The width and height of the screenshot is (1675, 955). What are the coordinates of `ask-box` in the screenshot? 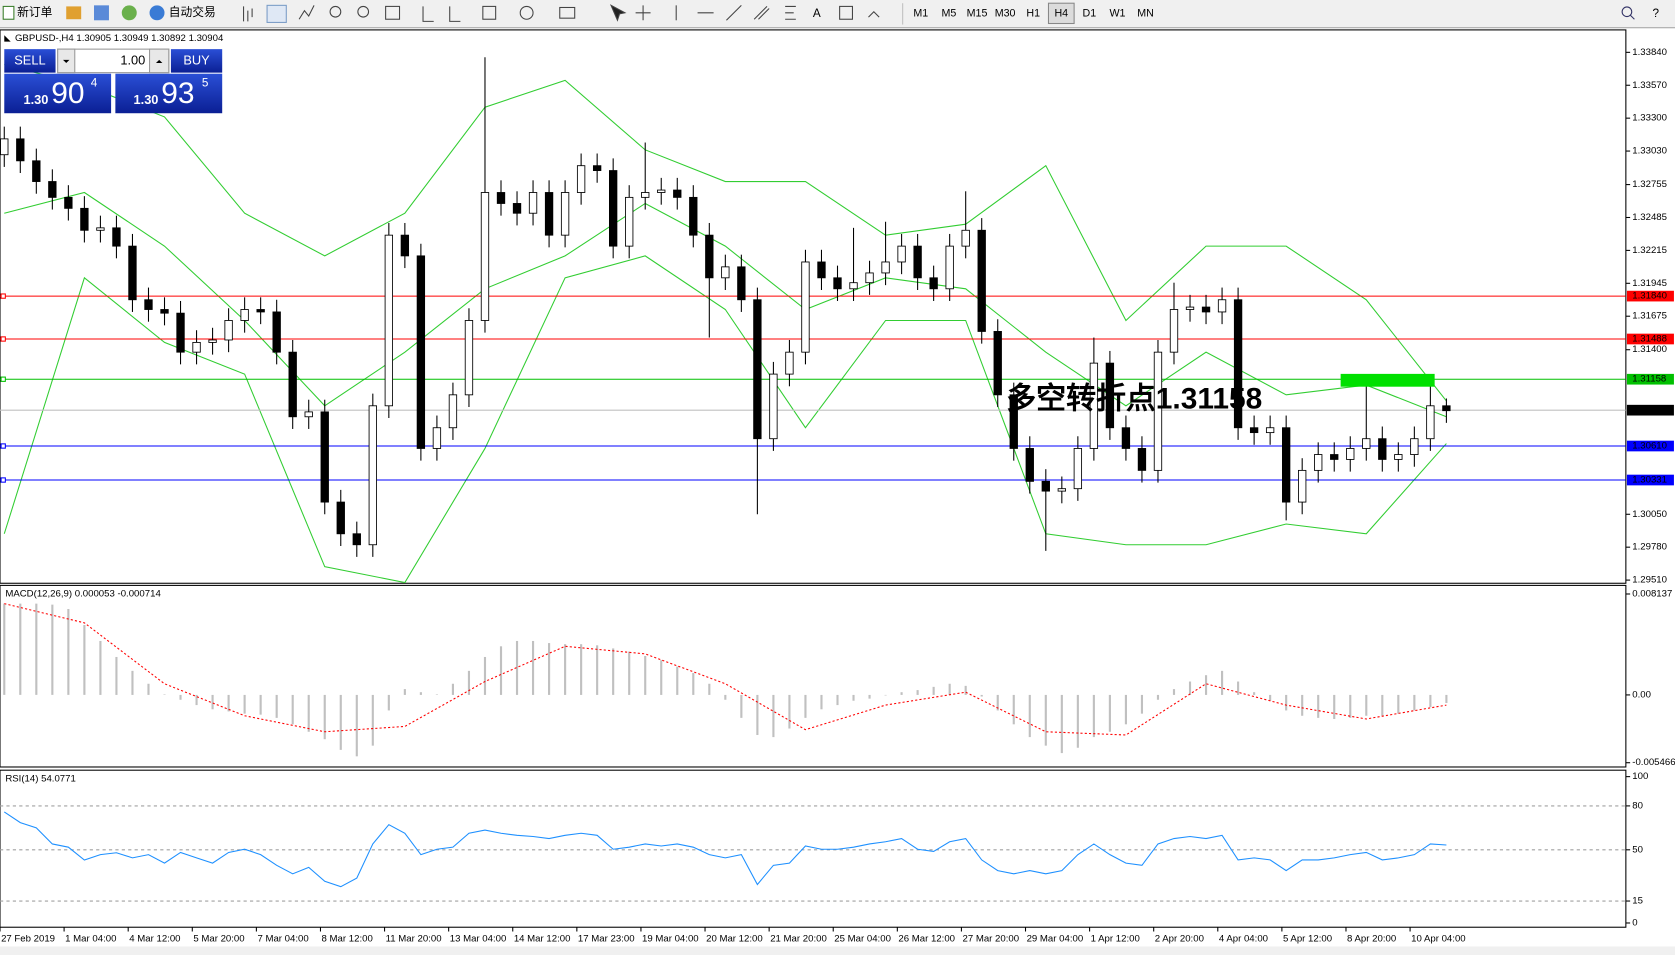 It's located at (169, 93).